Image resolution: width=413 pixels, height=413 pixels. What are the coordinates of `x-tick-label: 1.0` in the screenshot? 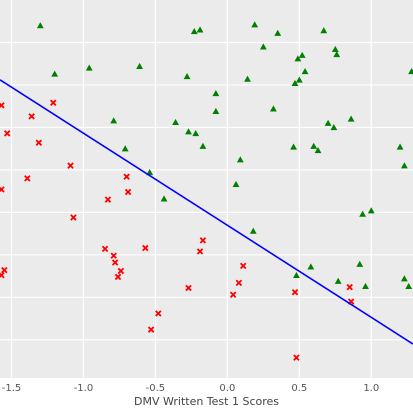 It's located at (371, 388).